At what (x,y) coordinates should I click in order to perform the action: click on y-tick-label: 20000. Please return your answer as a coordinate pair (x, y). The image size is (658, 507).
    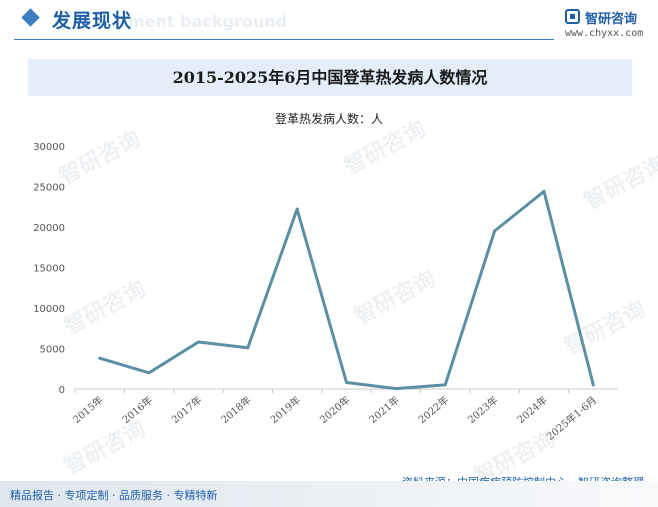
    Looking at the image, I should click on (49, 228).